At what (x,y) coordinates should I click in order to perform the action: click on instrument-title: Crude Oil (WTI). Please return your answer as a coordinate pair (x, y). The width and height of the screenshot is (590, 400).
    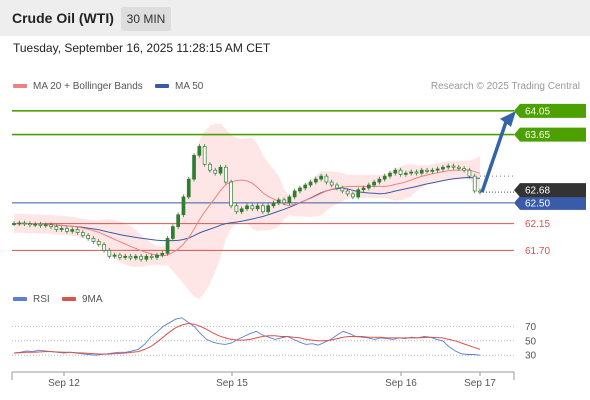
    Looking at the image, I should click on (63, 18).